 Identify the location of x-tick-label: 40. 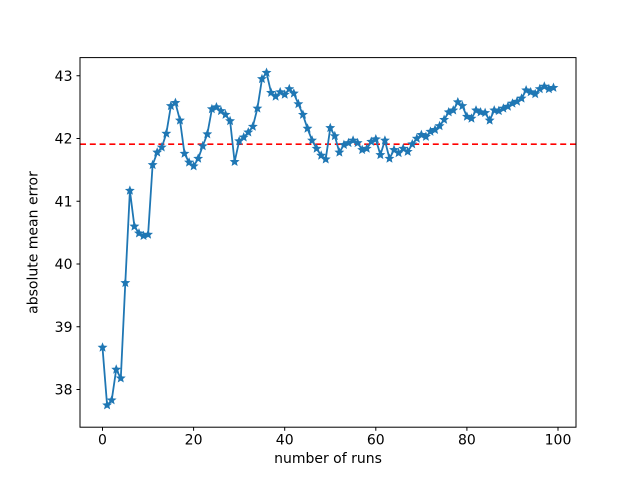
(285, 441).